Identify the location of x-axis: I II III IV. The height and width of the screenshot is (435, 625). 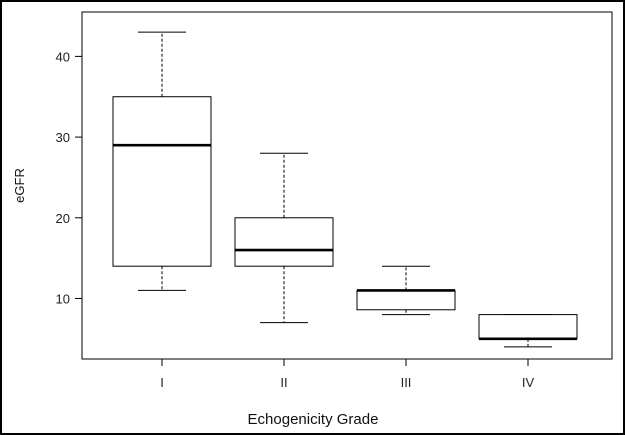
(347, 374).